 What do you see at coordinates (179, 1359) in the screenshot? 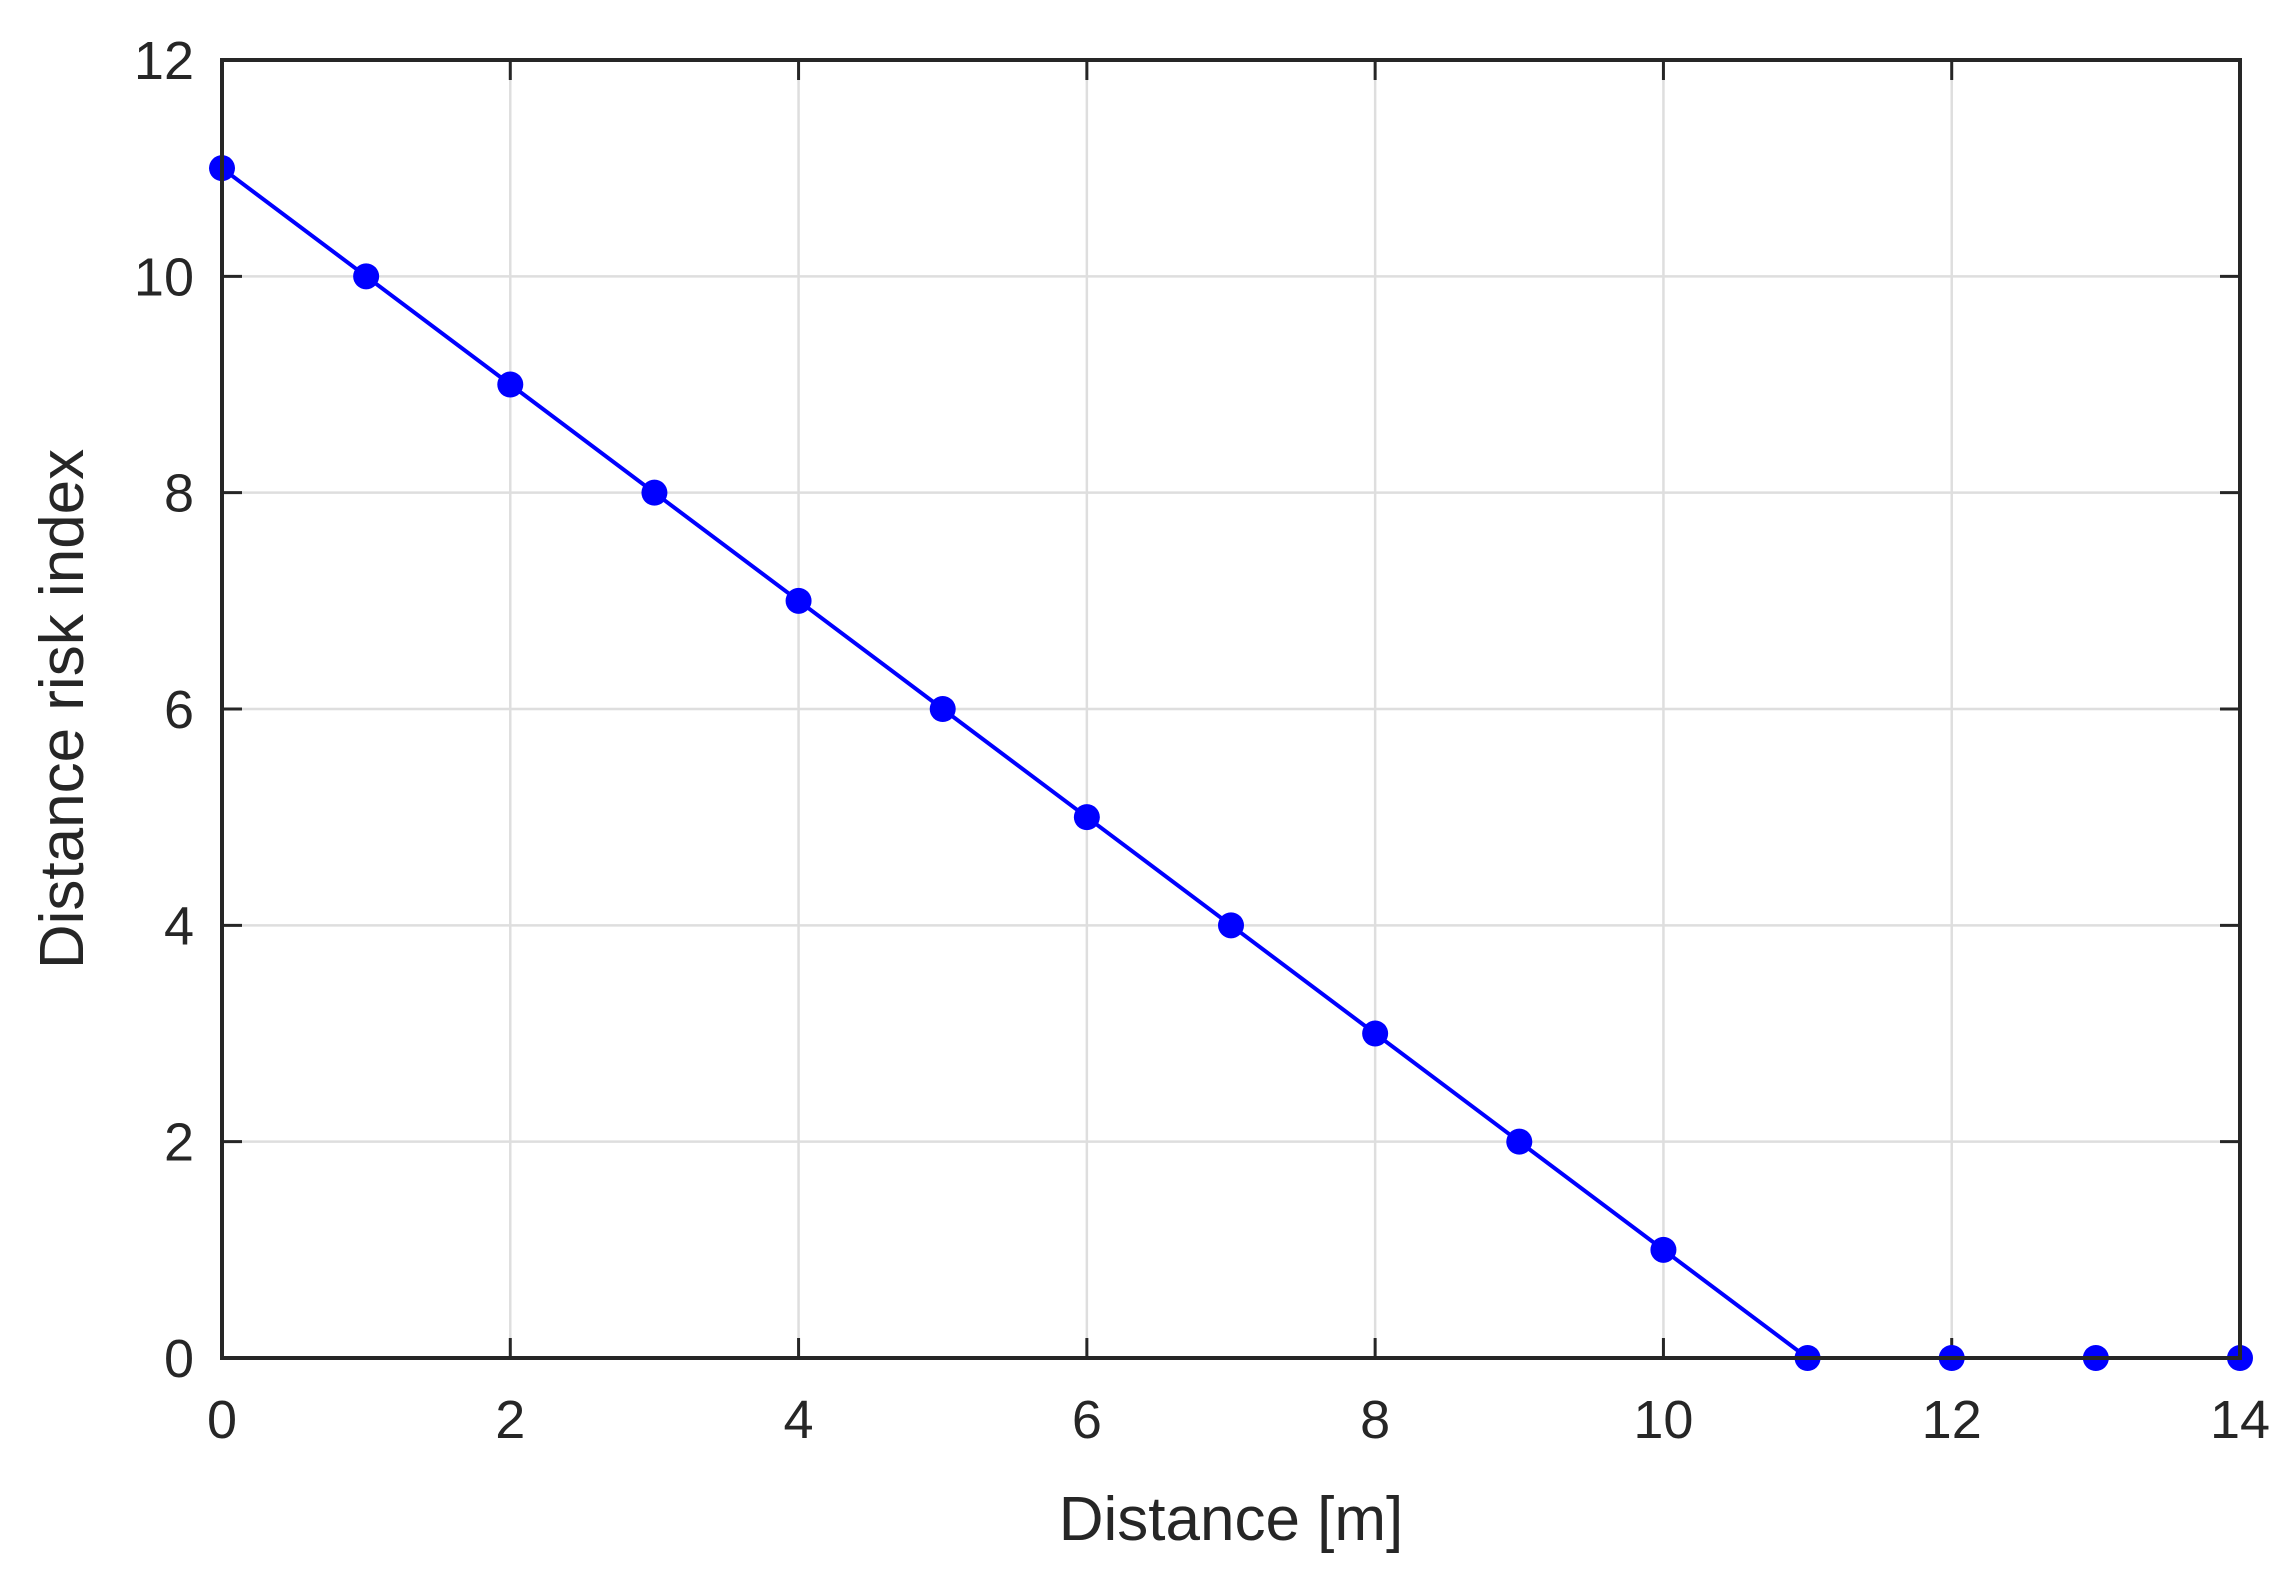
I see `y-tick-label: 0` at bounding box center [179, 1359].